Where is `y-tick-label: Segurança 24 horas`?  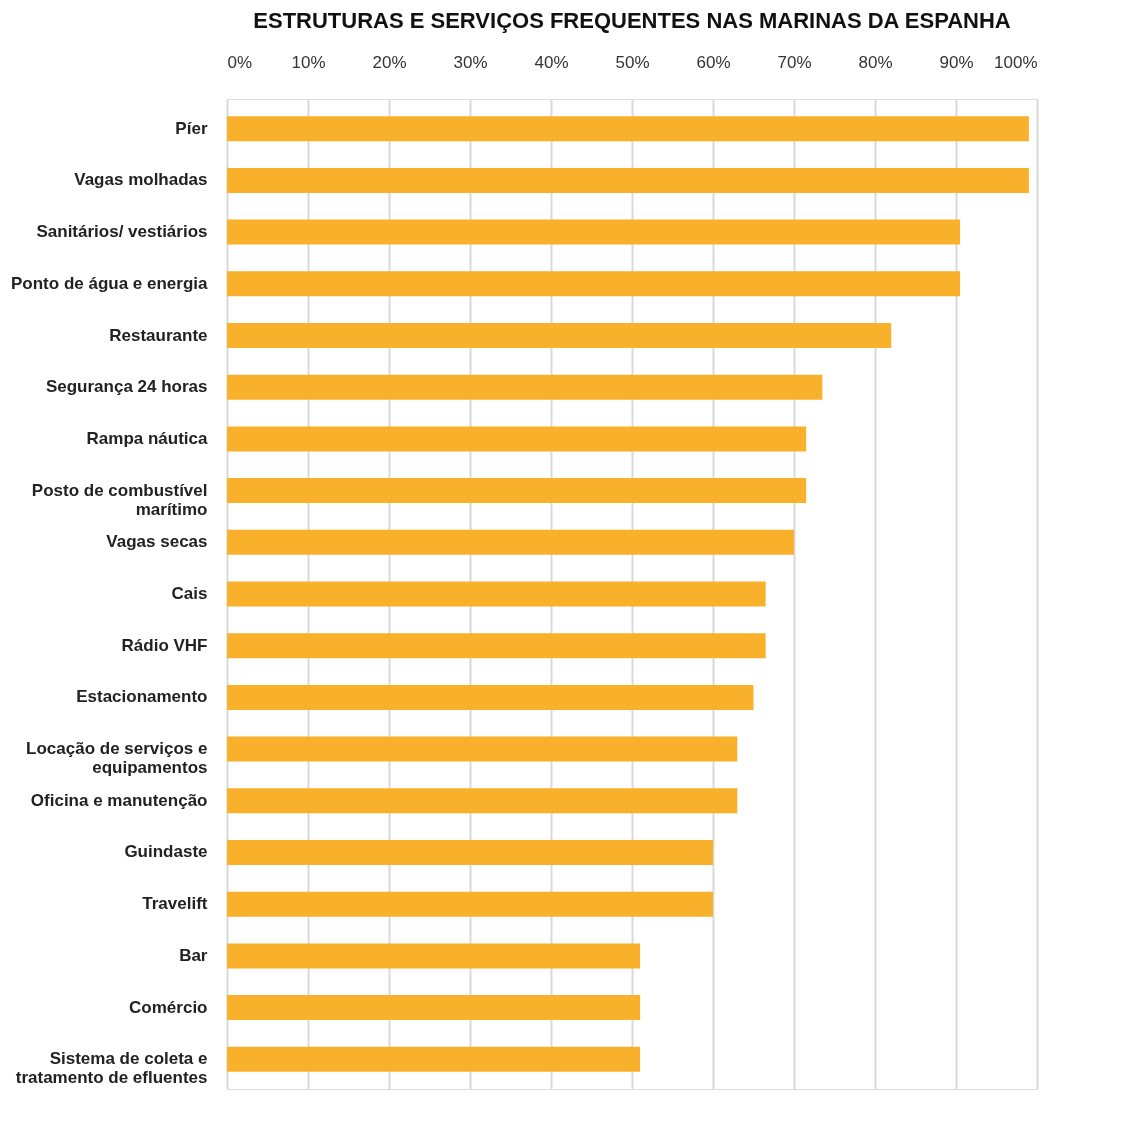 y-tick-label: Segurança 24 horas is located at coordinates (126, 387).